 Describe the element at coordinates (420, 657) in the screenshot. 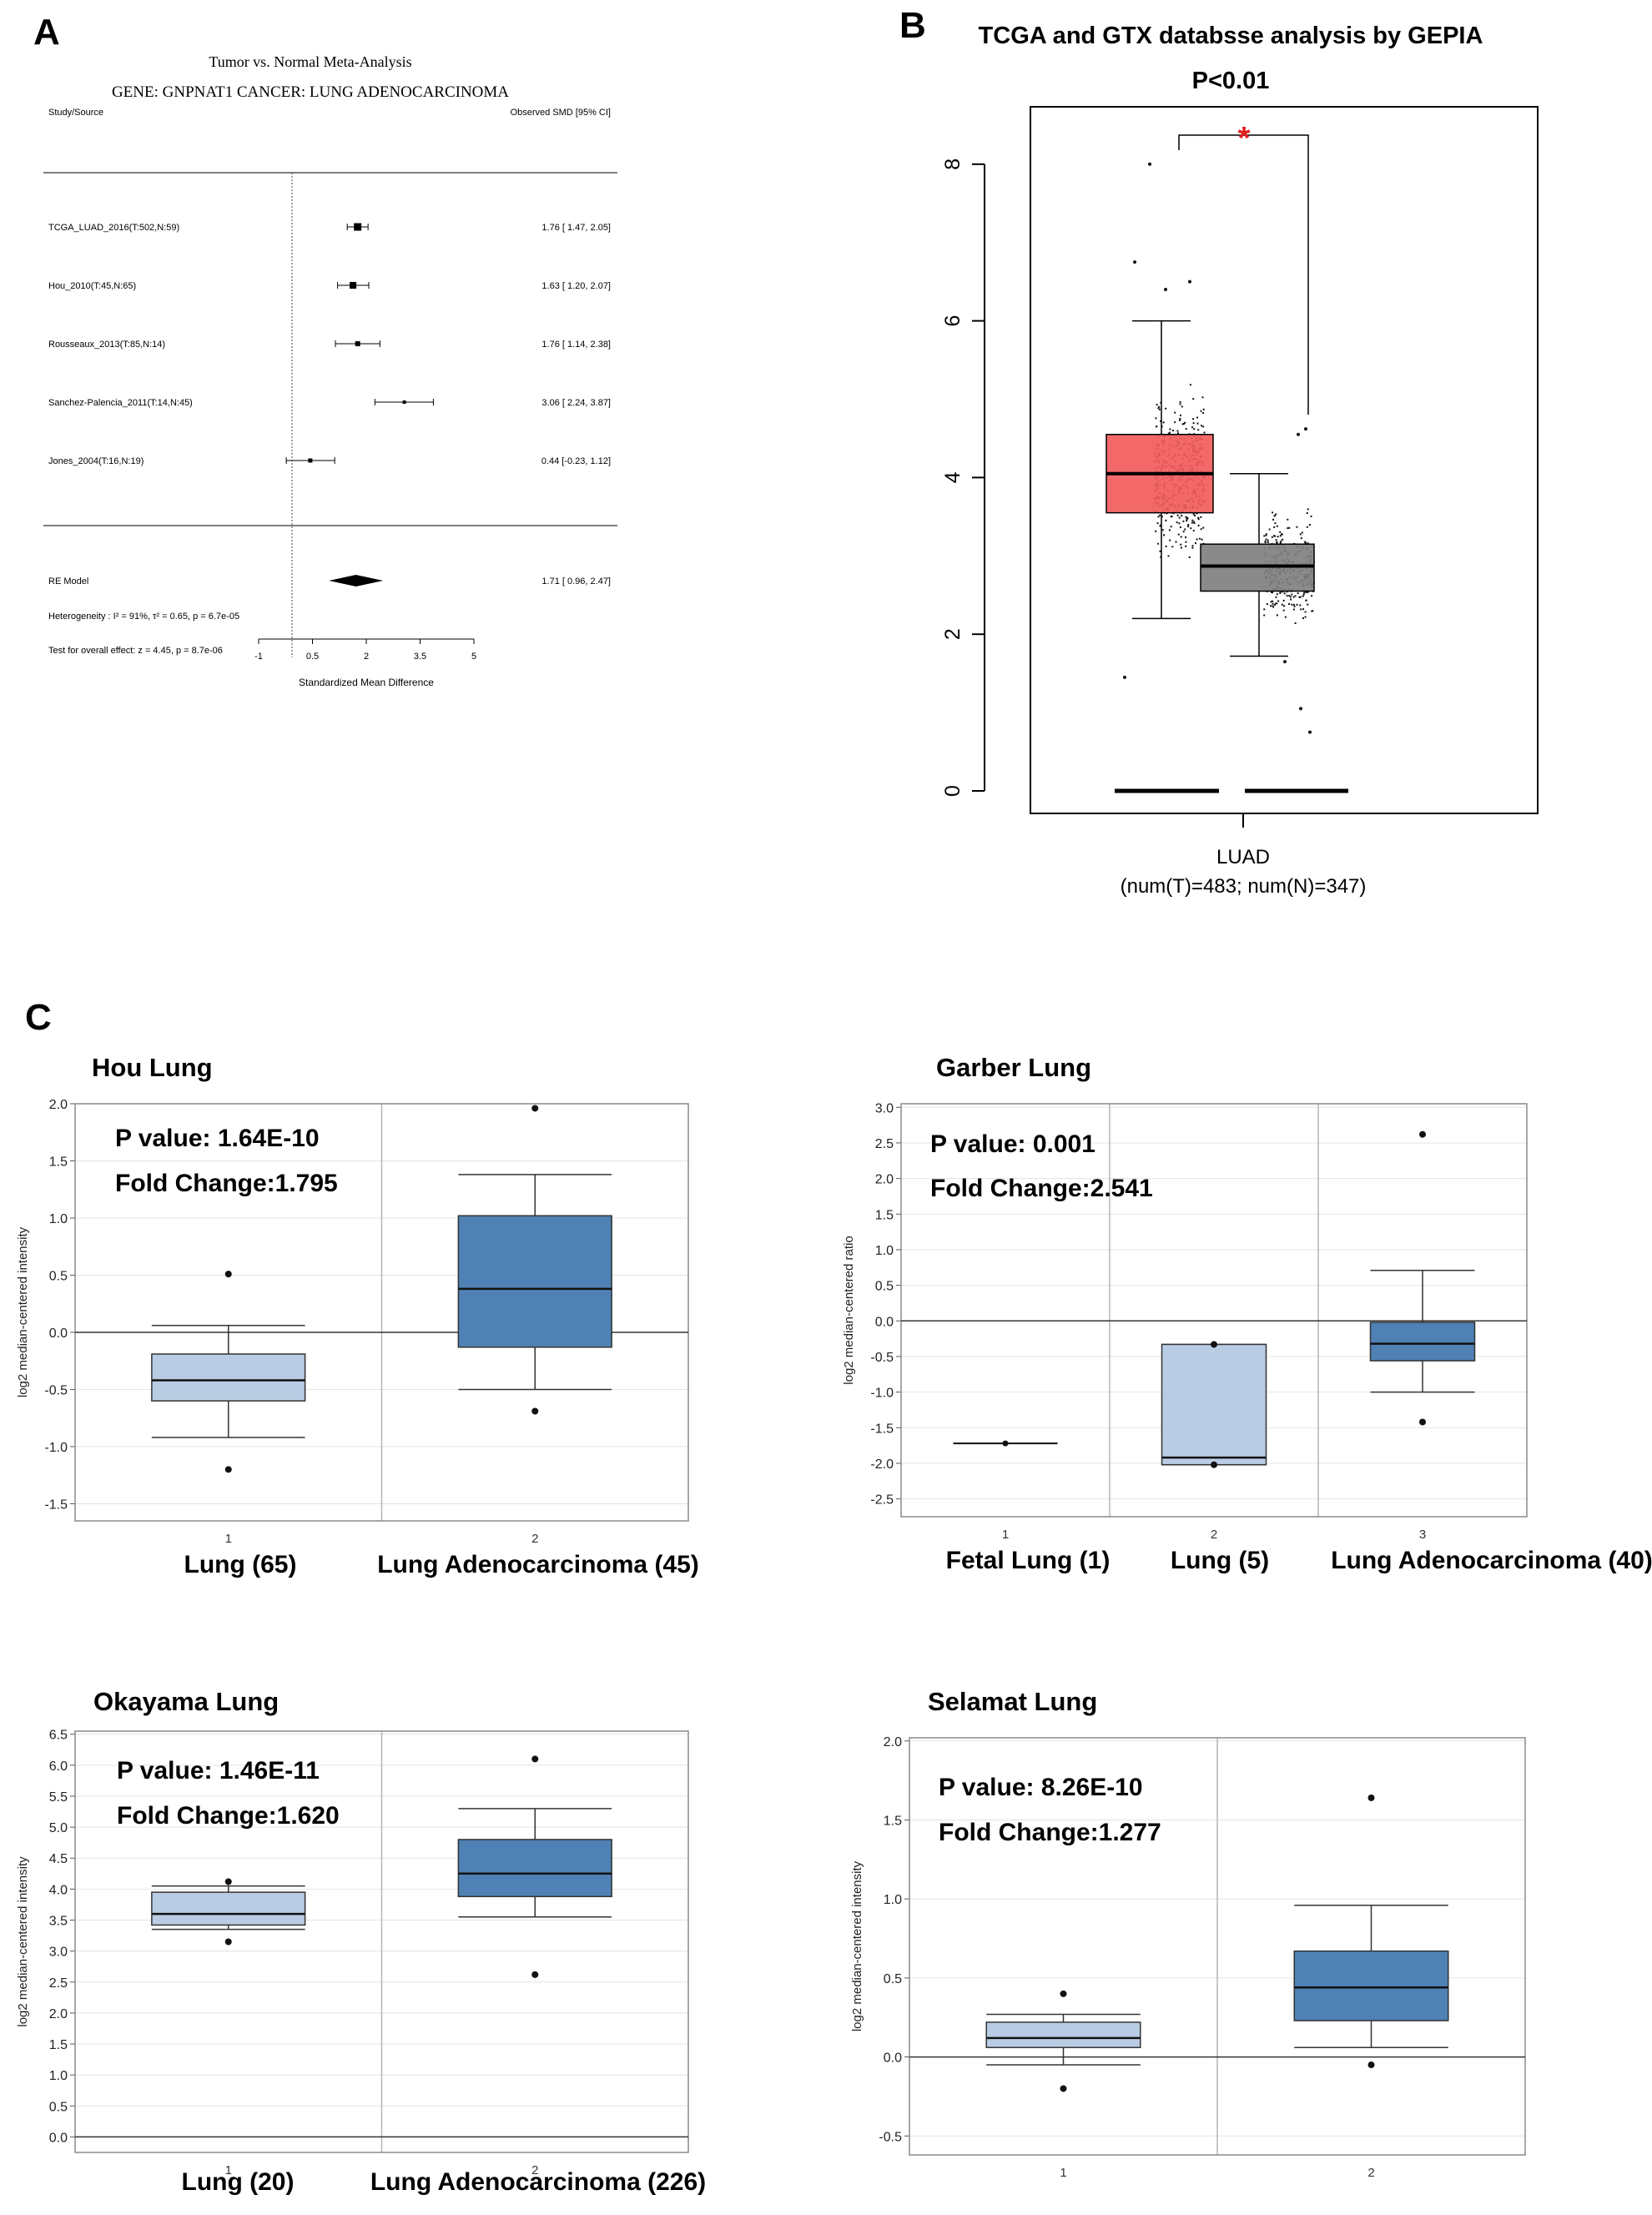

I see `forest-x-tick-label: 3.5` at that location.